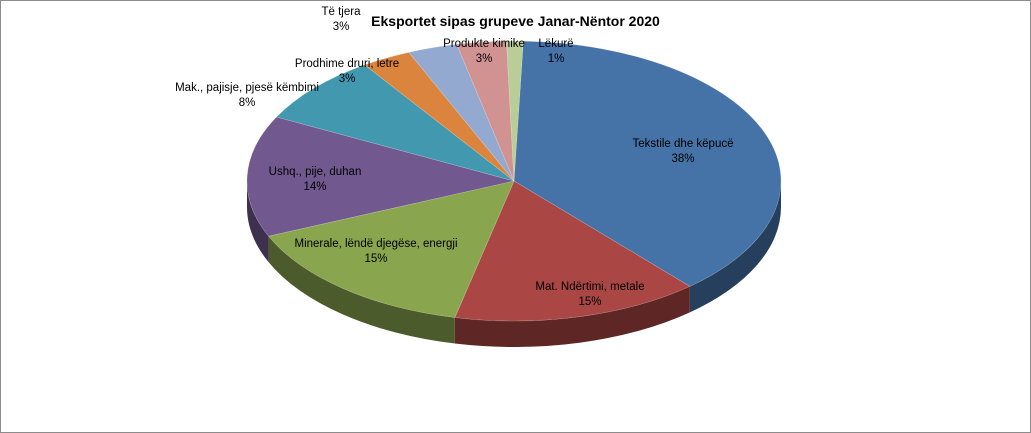 The image size is (1031, 433). Describe the element at coordinates (735, 247) in the screenshot. I see `pie-side-tekstile-dhe-kepuce` at that location.